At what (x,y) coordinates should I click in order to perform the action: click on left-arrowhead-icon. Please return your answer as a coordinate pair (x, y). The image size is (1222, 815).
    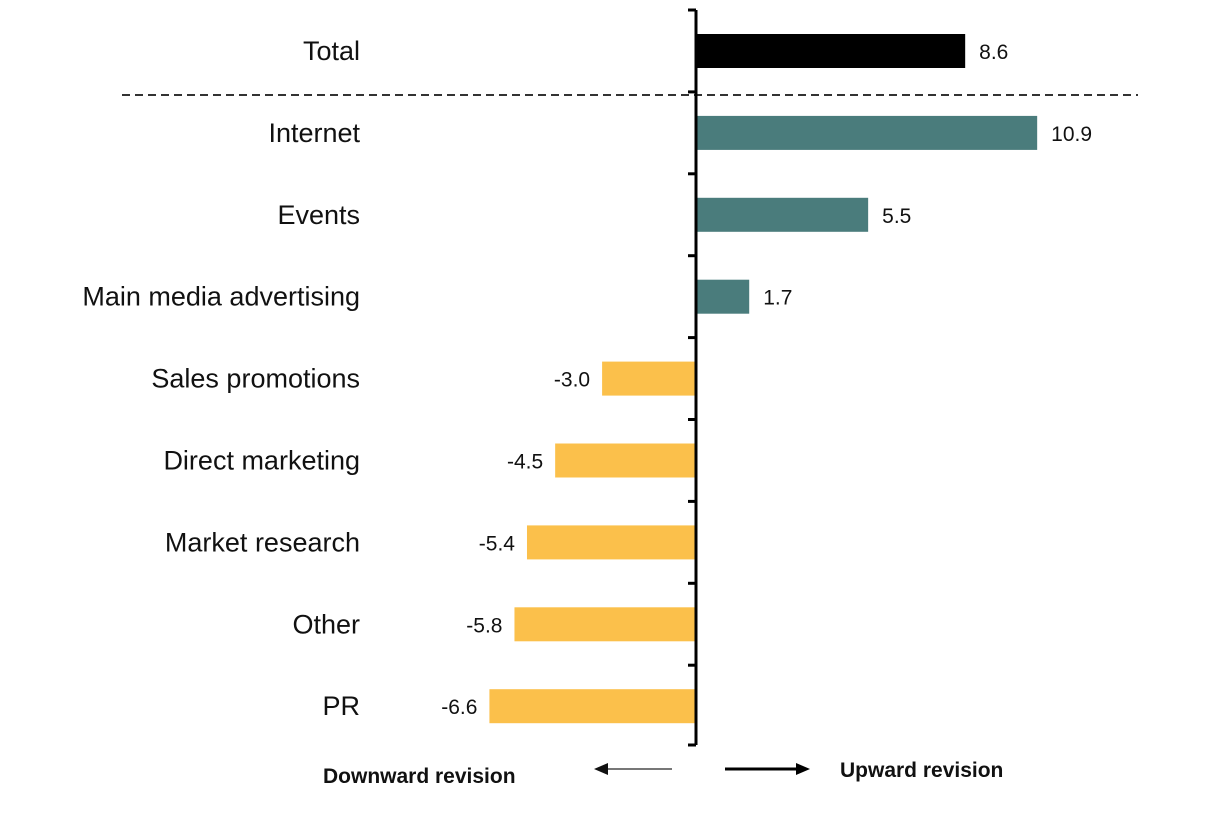
    Looking at the image, I should click on (601, 769).